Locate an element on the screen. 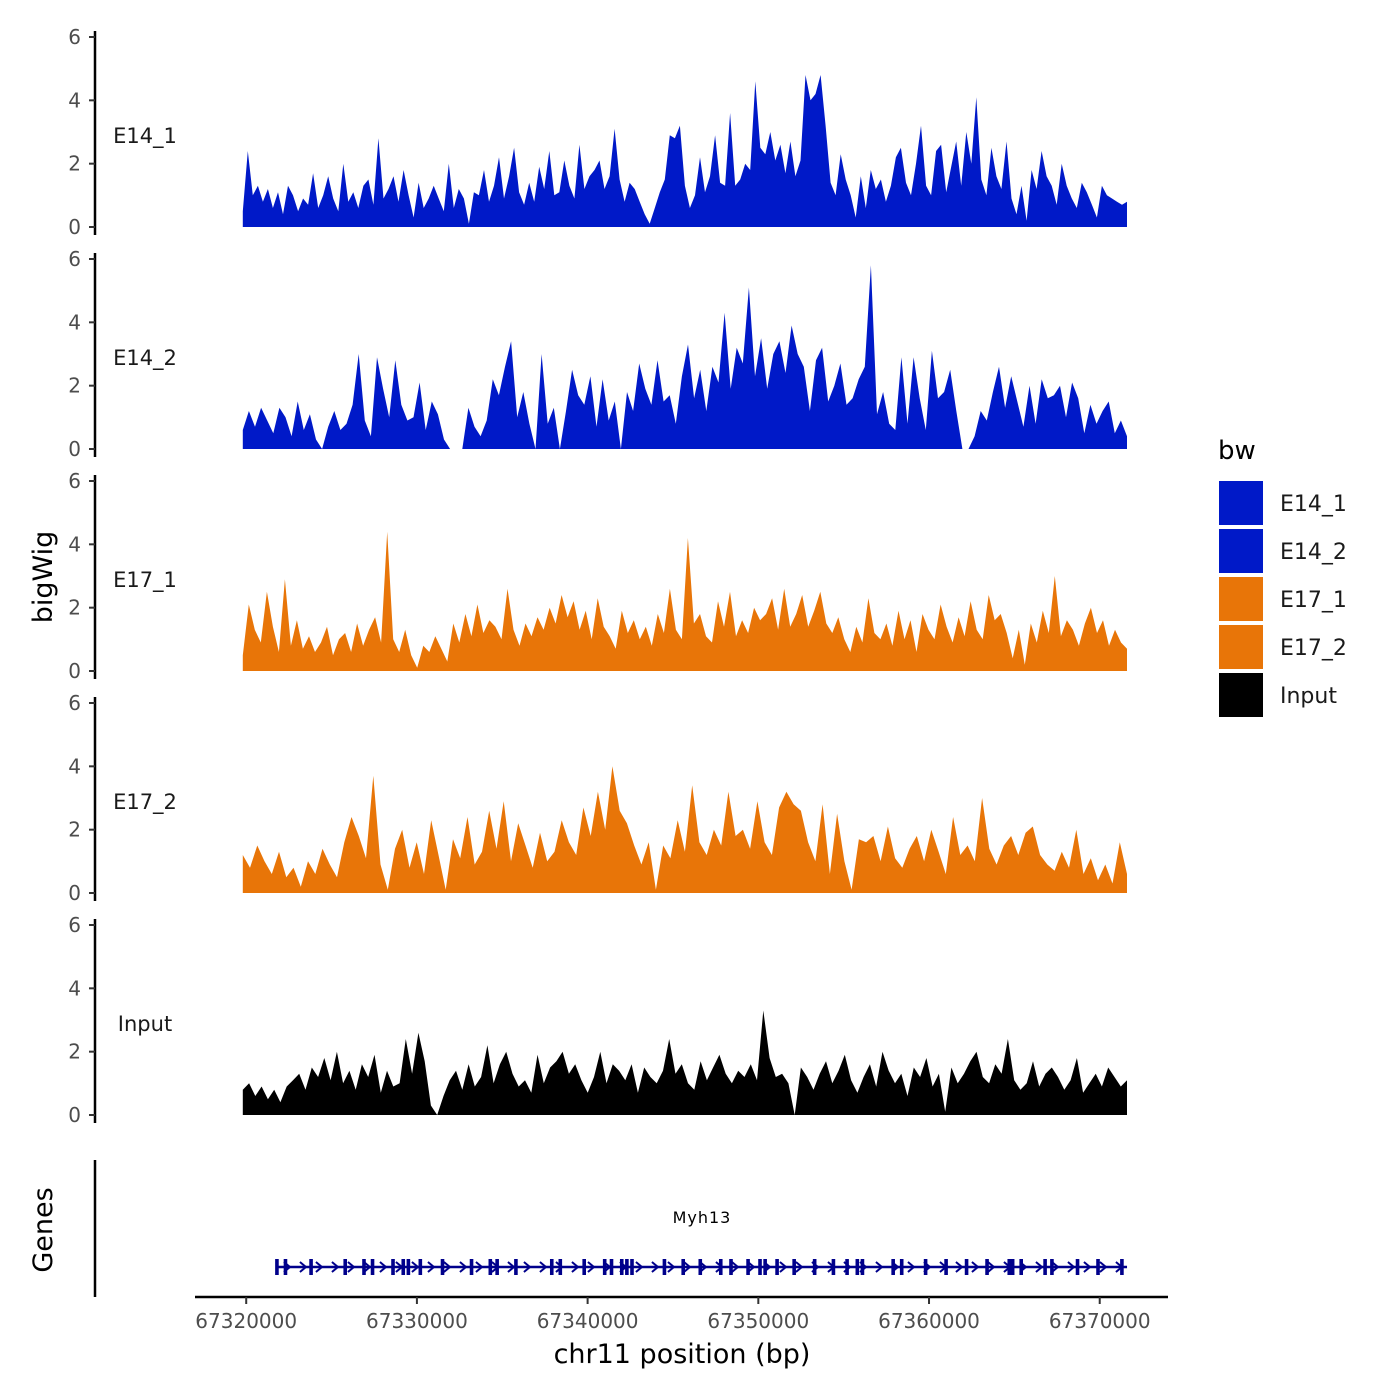 This screenshot has width=1400, height=1400. legend-label: E17_1 is located at coordinates (1313, 600).